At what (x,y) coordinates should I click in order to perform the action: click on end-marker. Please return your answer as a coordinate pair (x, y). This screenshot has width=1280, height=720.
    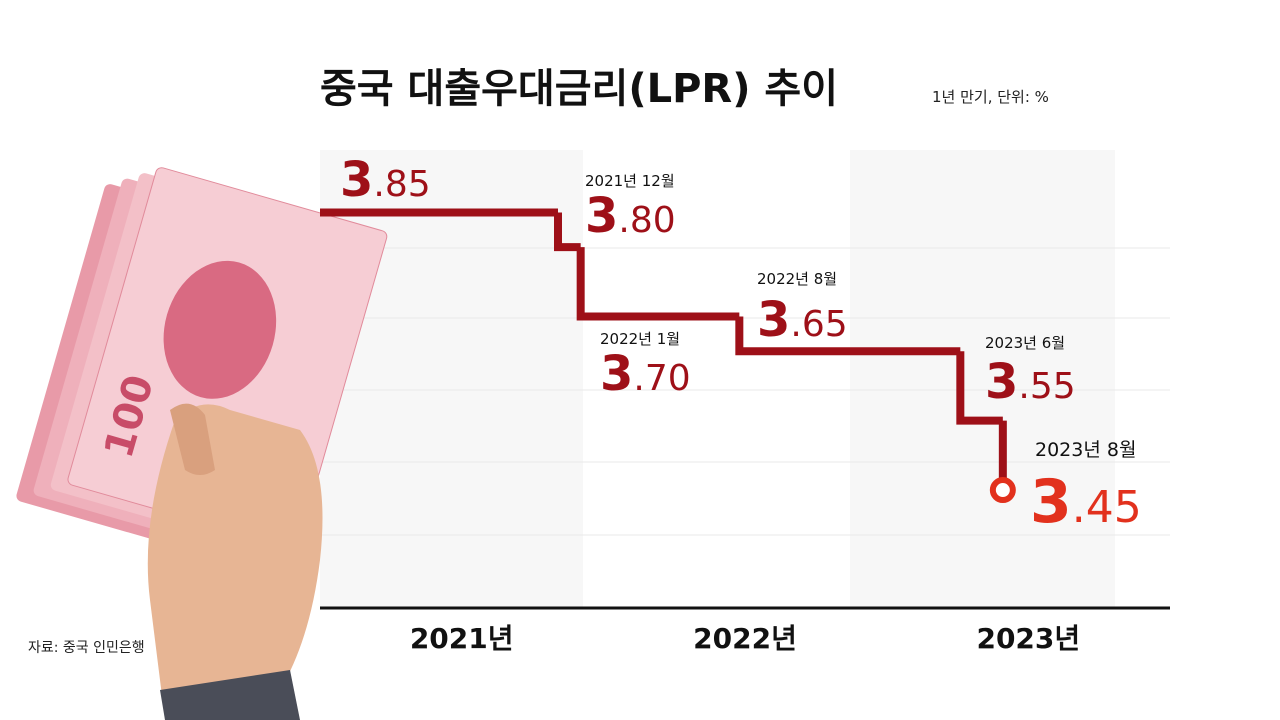
    Looking at the image, I should click on (1002, 490).